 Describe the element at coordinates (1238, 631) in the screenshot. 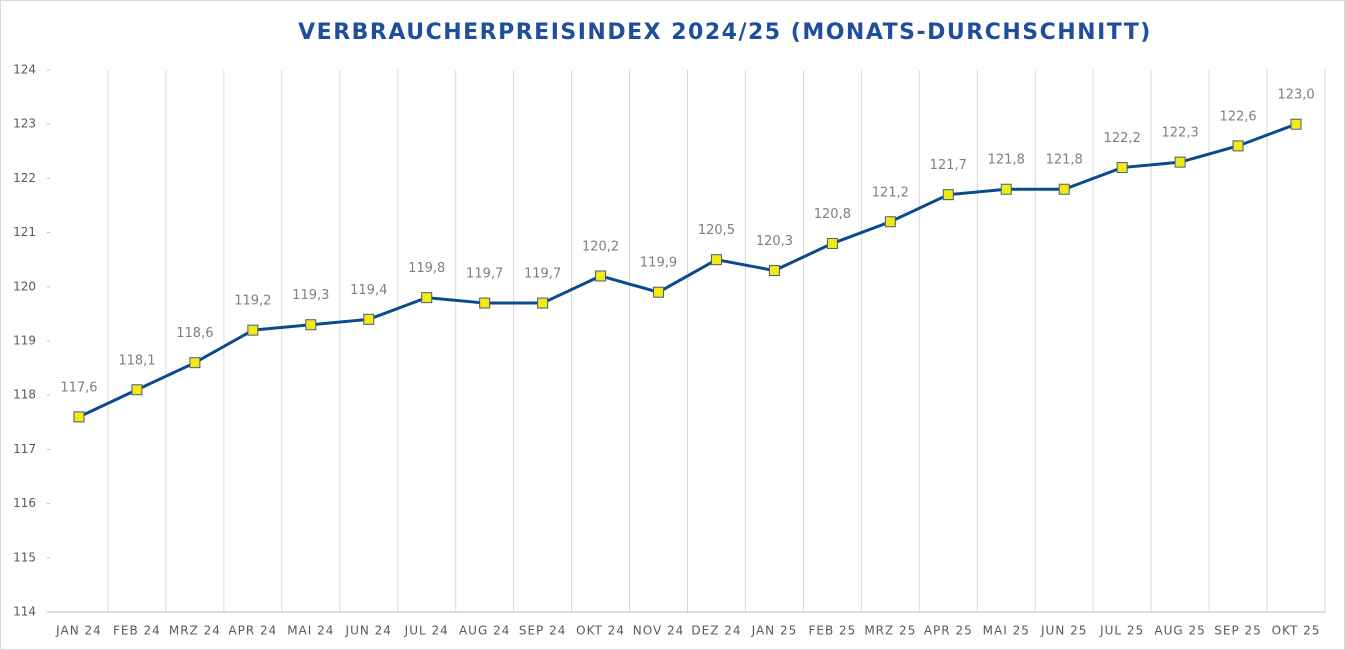

I see `x-tick-label: SEP 25` at that location.